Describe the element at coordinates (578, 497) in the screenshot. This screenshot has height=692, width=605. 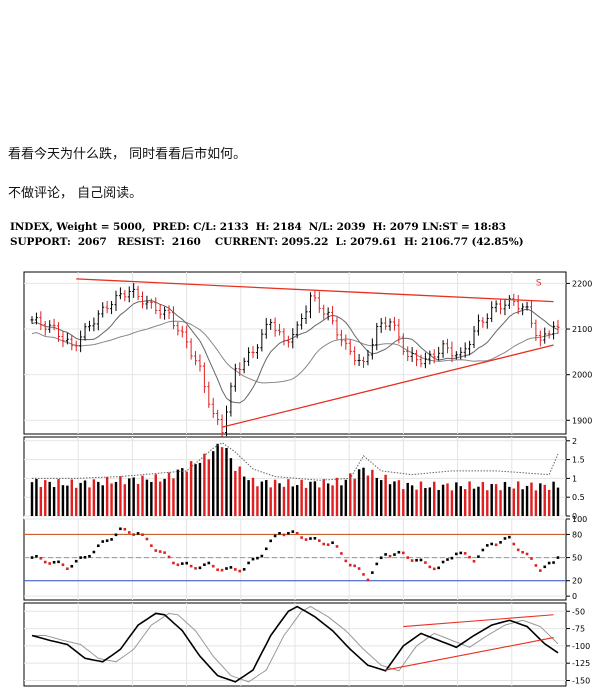
I see `y-tick-label: 0.5` at that location.